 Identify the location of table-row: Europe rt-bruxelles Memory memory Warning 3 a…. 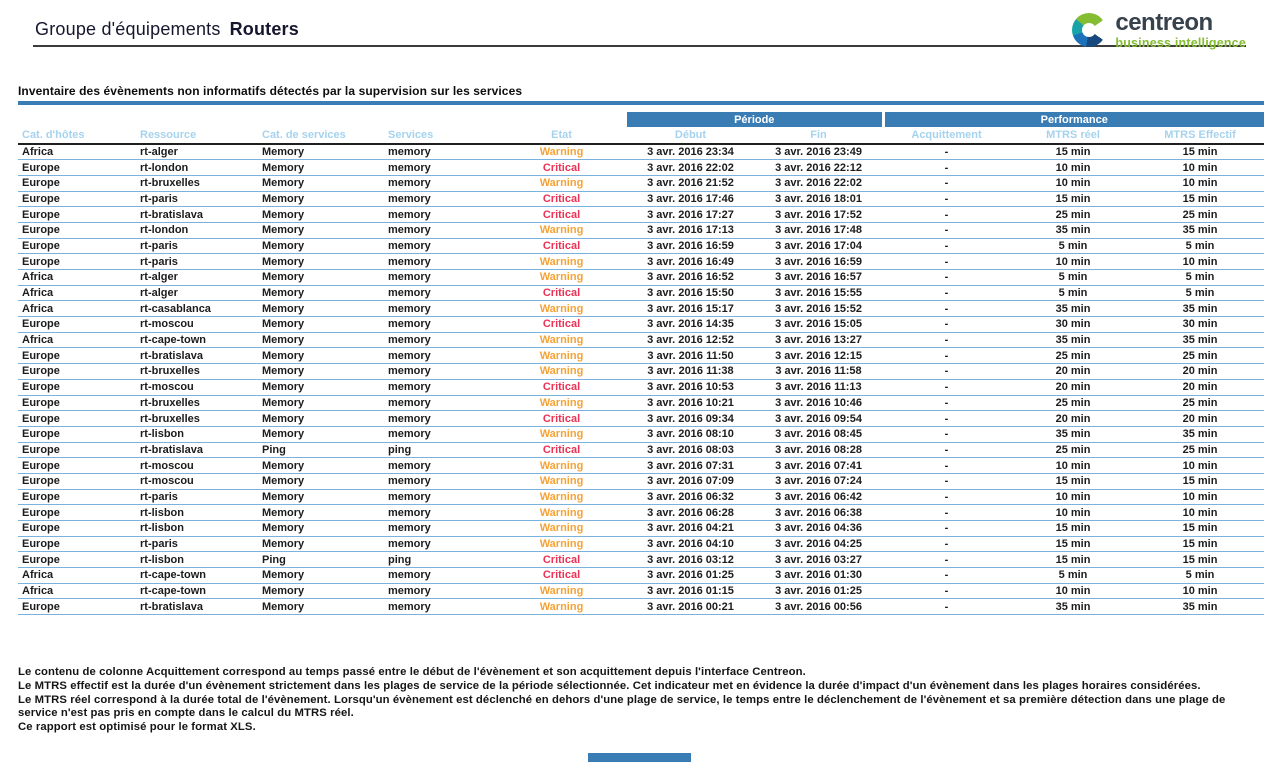
(641, 183).